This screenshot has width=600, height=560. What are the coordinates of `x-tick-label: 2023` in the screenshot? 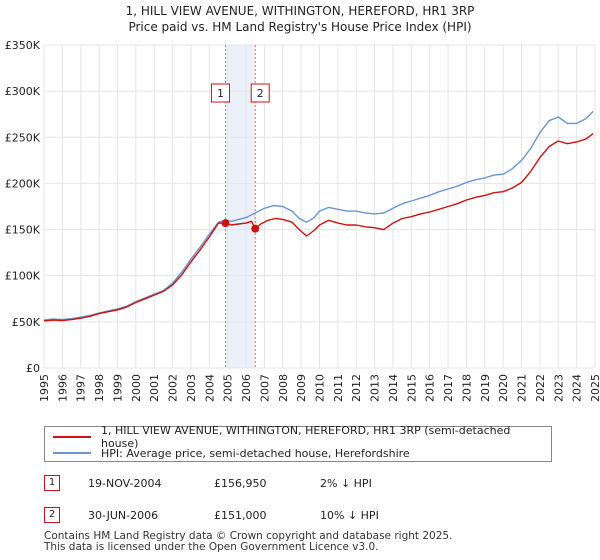 It's located at (558, 388).